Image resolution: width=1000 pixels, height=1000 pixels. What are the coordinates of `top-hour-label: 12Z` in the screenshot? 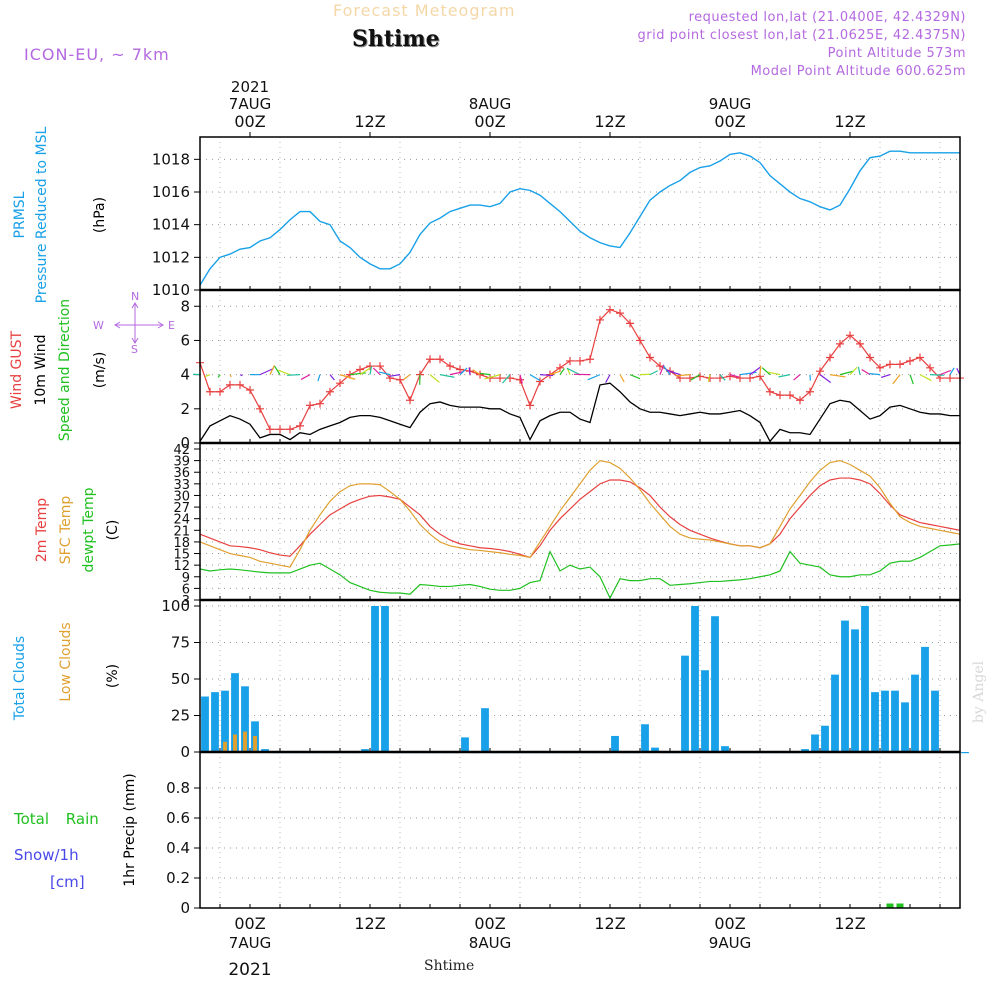 It's located at (609, 121).